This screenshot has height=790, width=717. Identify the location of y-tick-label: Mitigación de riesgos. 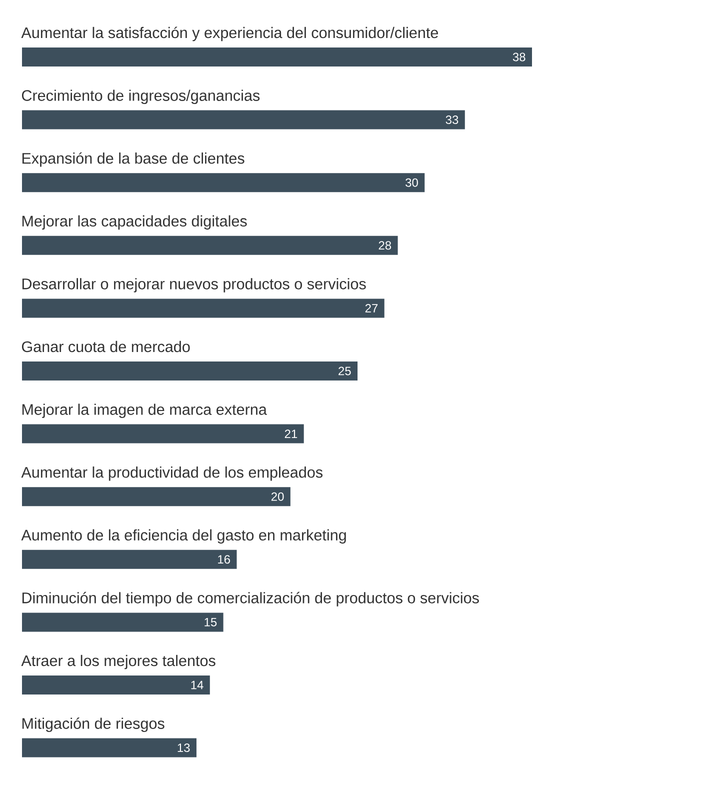
(93, 725).